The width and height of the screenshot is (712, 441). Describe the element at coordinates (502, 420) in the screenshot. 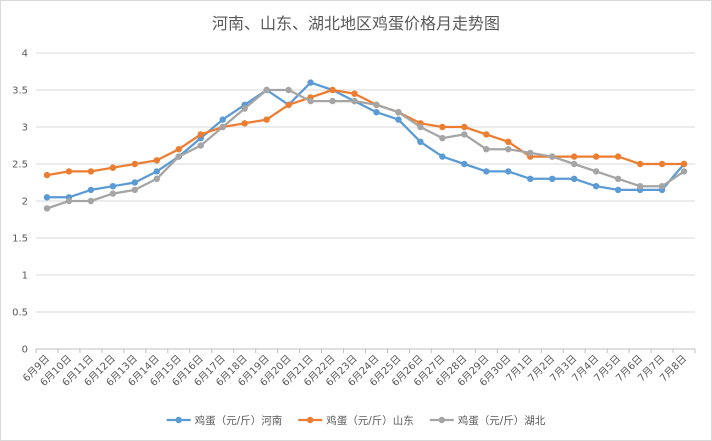

I see `legend-label: 鸡蛋（元/斤）湖北` at that location.